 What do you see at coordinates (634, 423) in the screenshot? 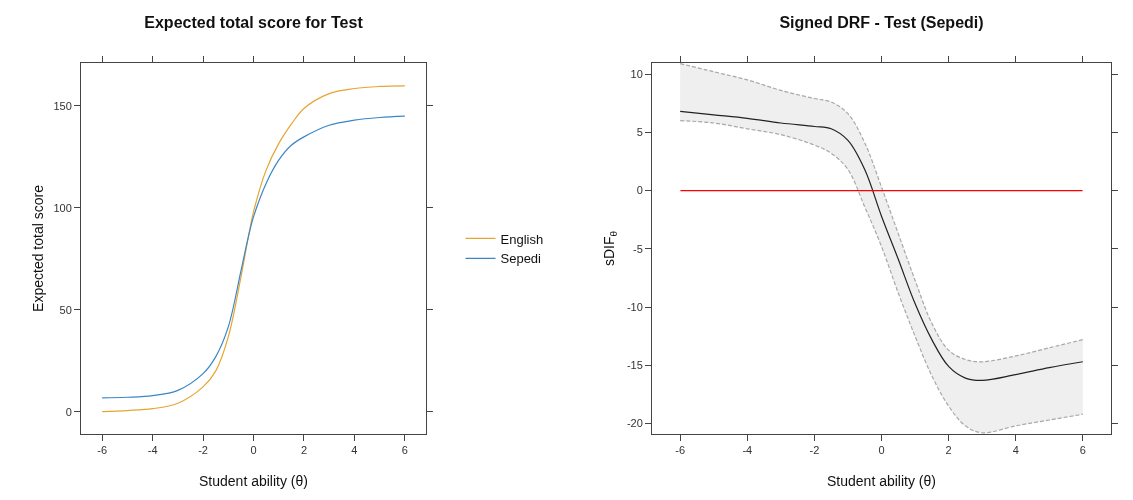
I see `y-tick-label: -20` at bounding box center [634, 423].